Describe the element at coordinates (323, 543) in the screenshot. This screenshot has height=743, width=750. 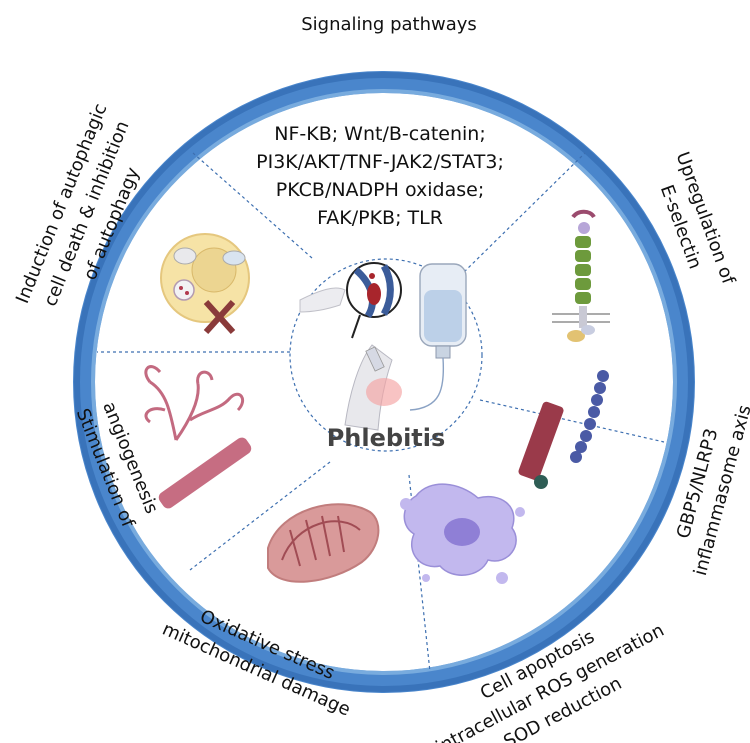
I see `mitochondrion-icon` at that location.